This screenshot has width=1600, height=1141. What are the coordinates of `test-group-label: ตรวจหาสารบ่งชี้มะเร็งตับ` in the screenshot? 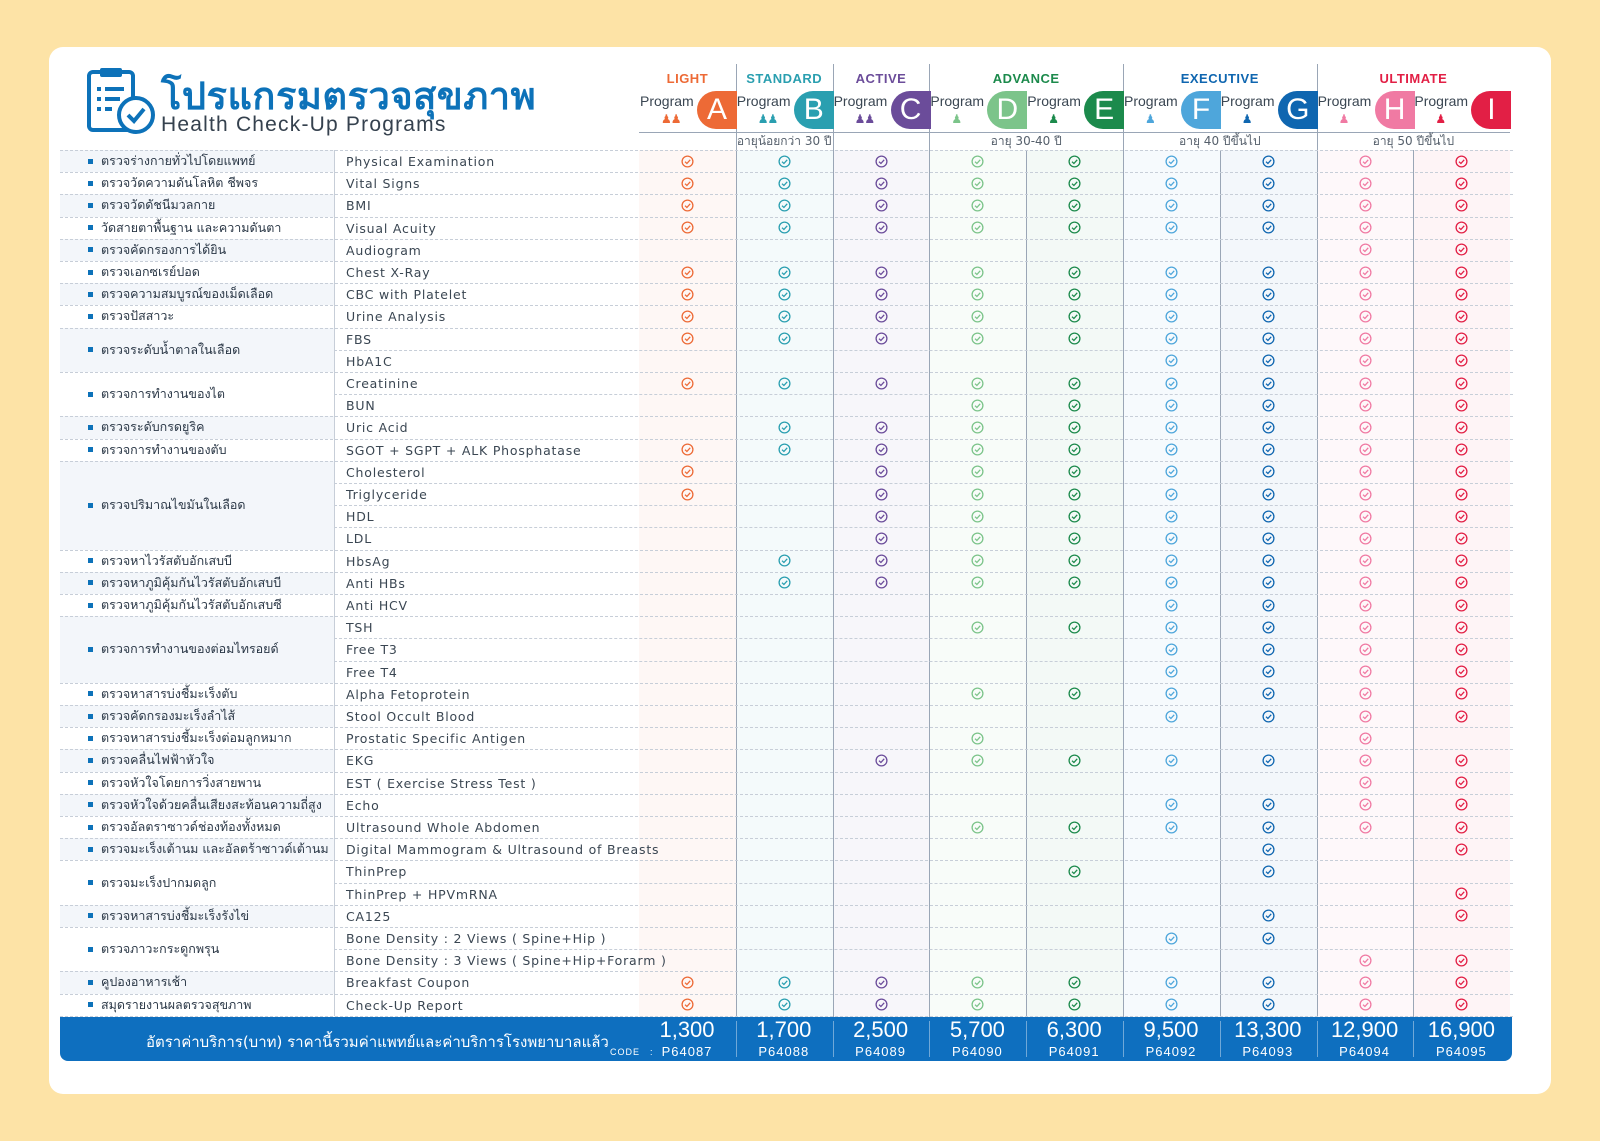 It's located at (197, 694).